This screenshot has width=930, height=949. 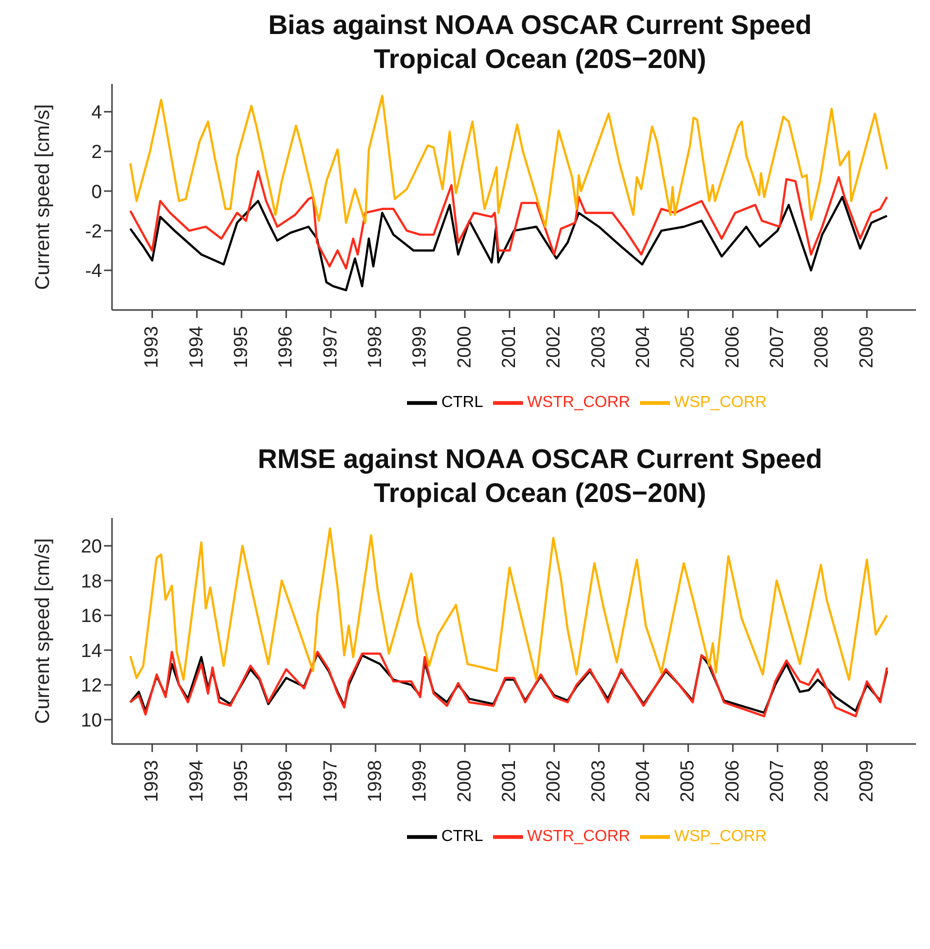 What do you see at coordinates (91, 547) in the screenshot?
I see `y-tick-label: 20` at bounding box center [91, 547].